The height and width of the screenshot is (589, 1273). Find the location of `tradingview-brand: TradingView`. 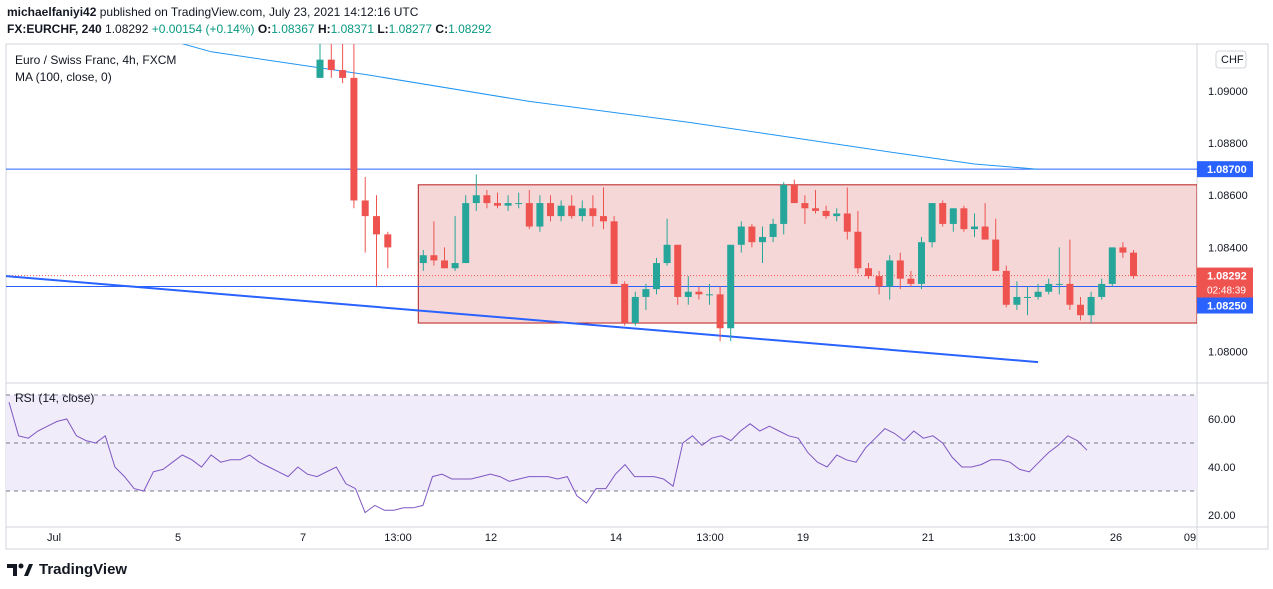

tradingview-brand: TradingView is located at coordinates (67, 569).